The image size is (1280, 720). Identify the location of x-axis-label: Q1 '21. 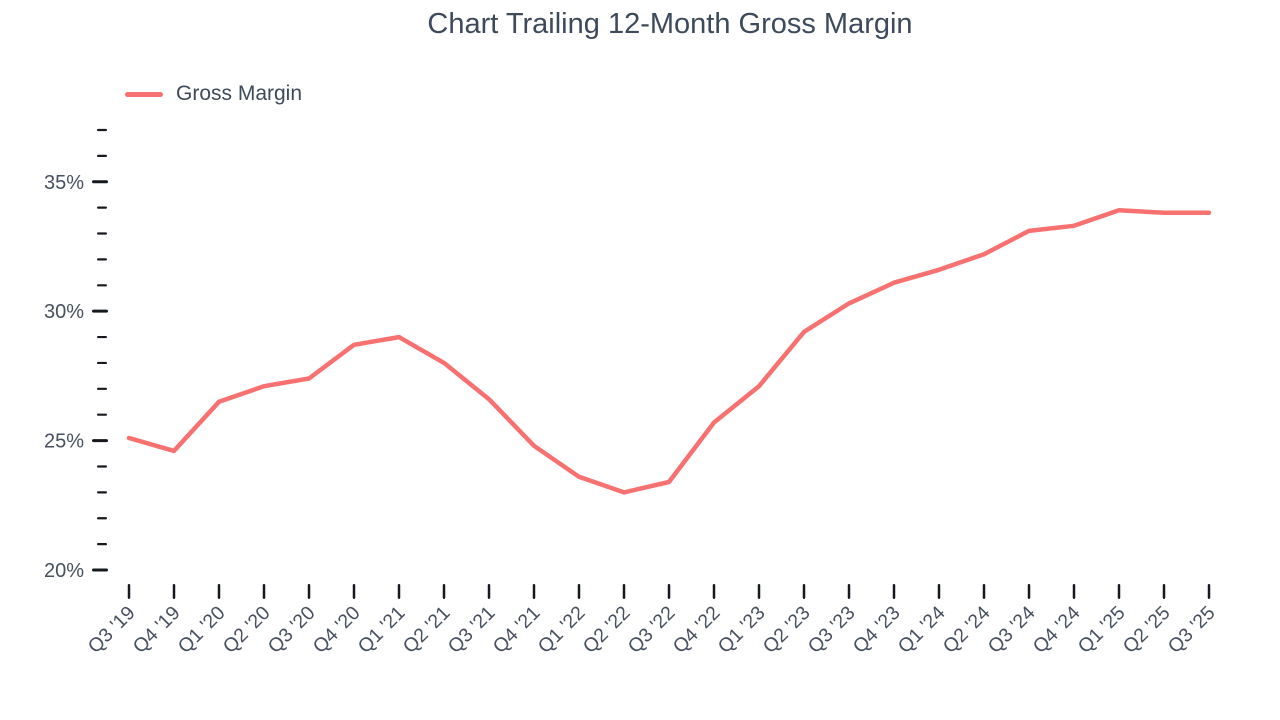
(382, 630).